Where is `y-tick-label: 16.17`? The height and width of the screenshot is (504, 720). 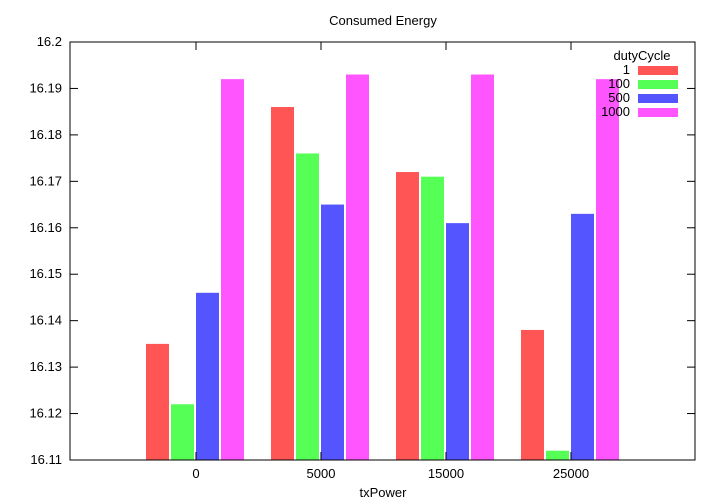 y-tick-label: 16.17 is located at coordinates (45, 180).